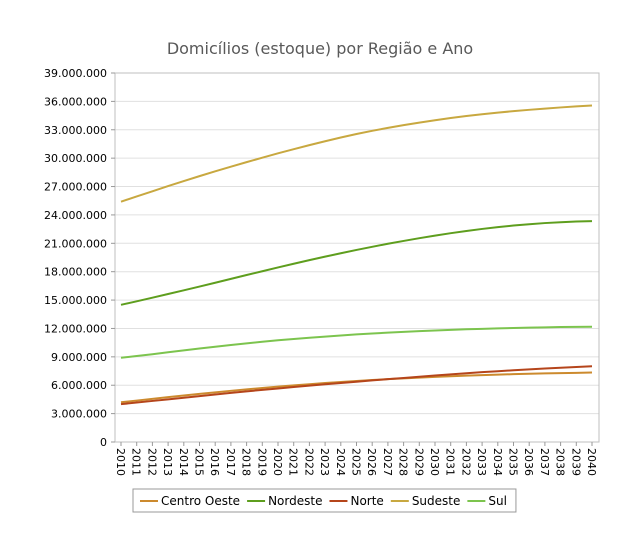  I want to click on x-tick-label: 2036, so click(528, 462).